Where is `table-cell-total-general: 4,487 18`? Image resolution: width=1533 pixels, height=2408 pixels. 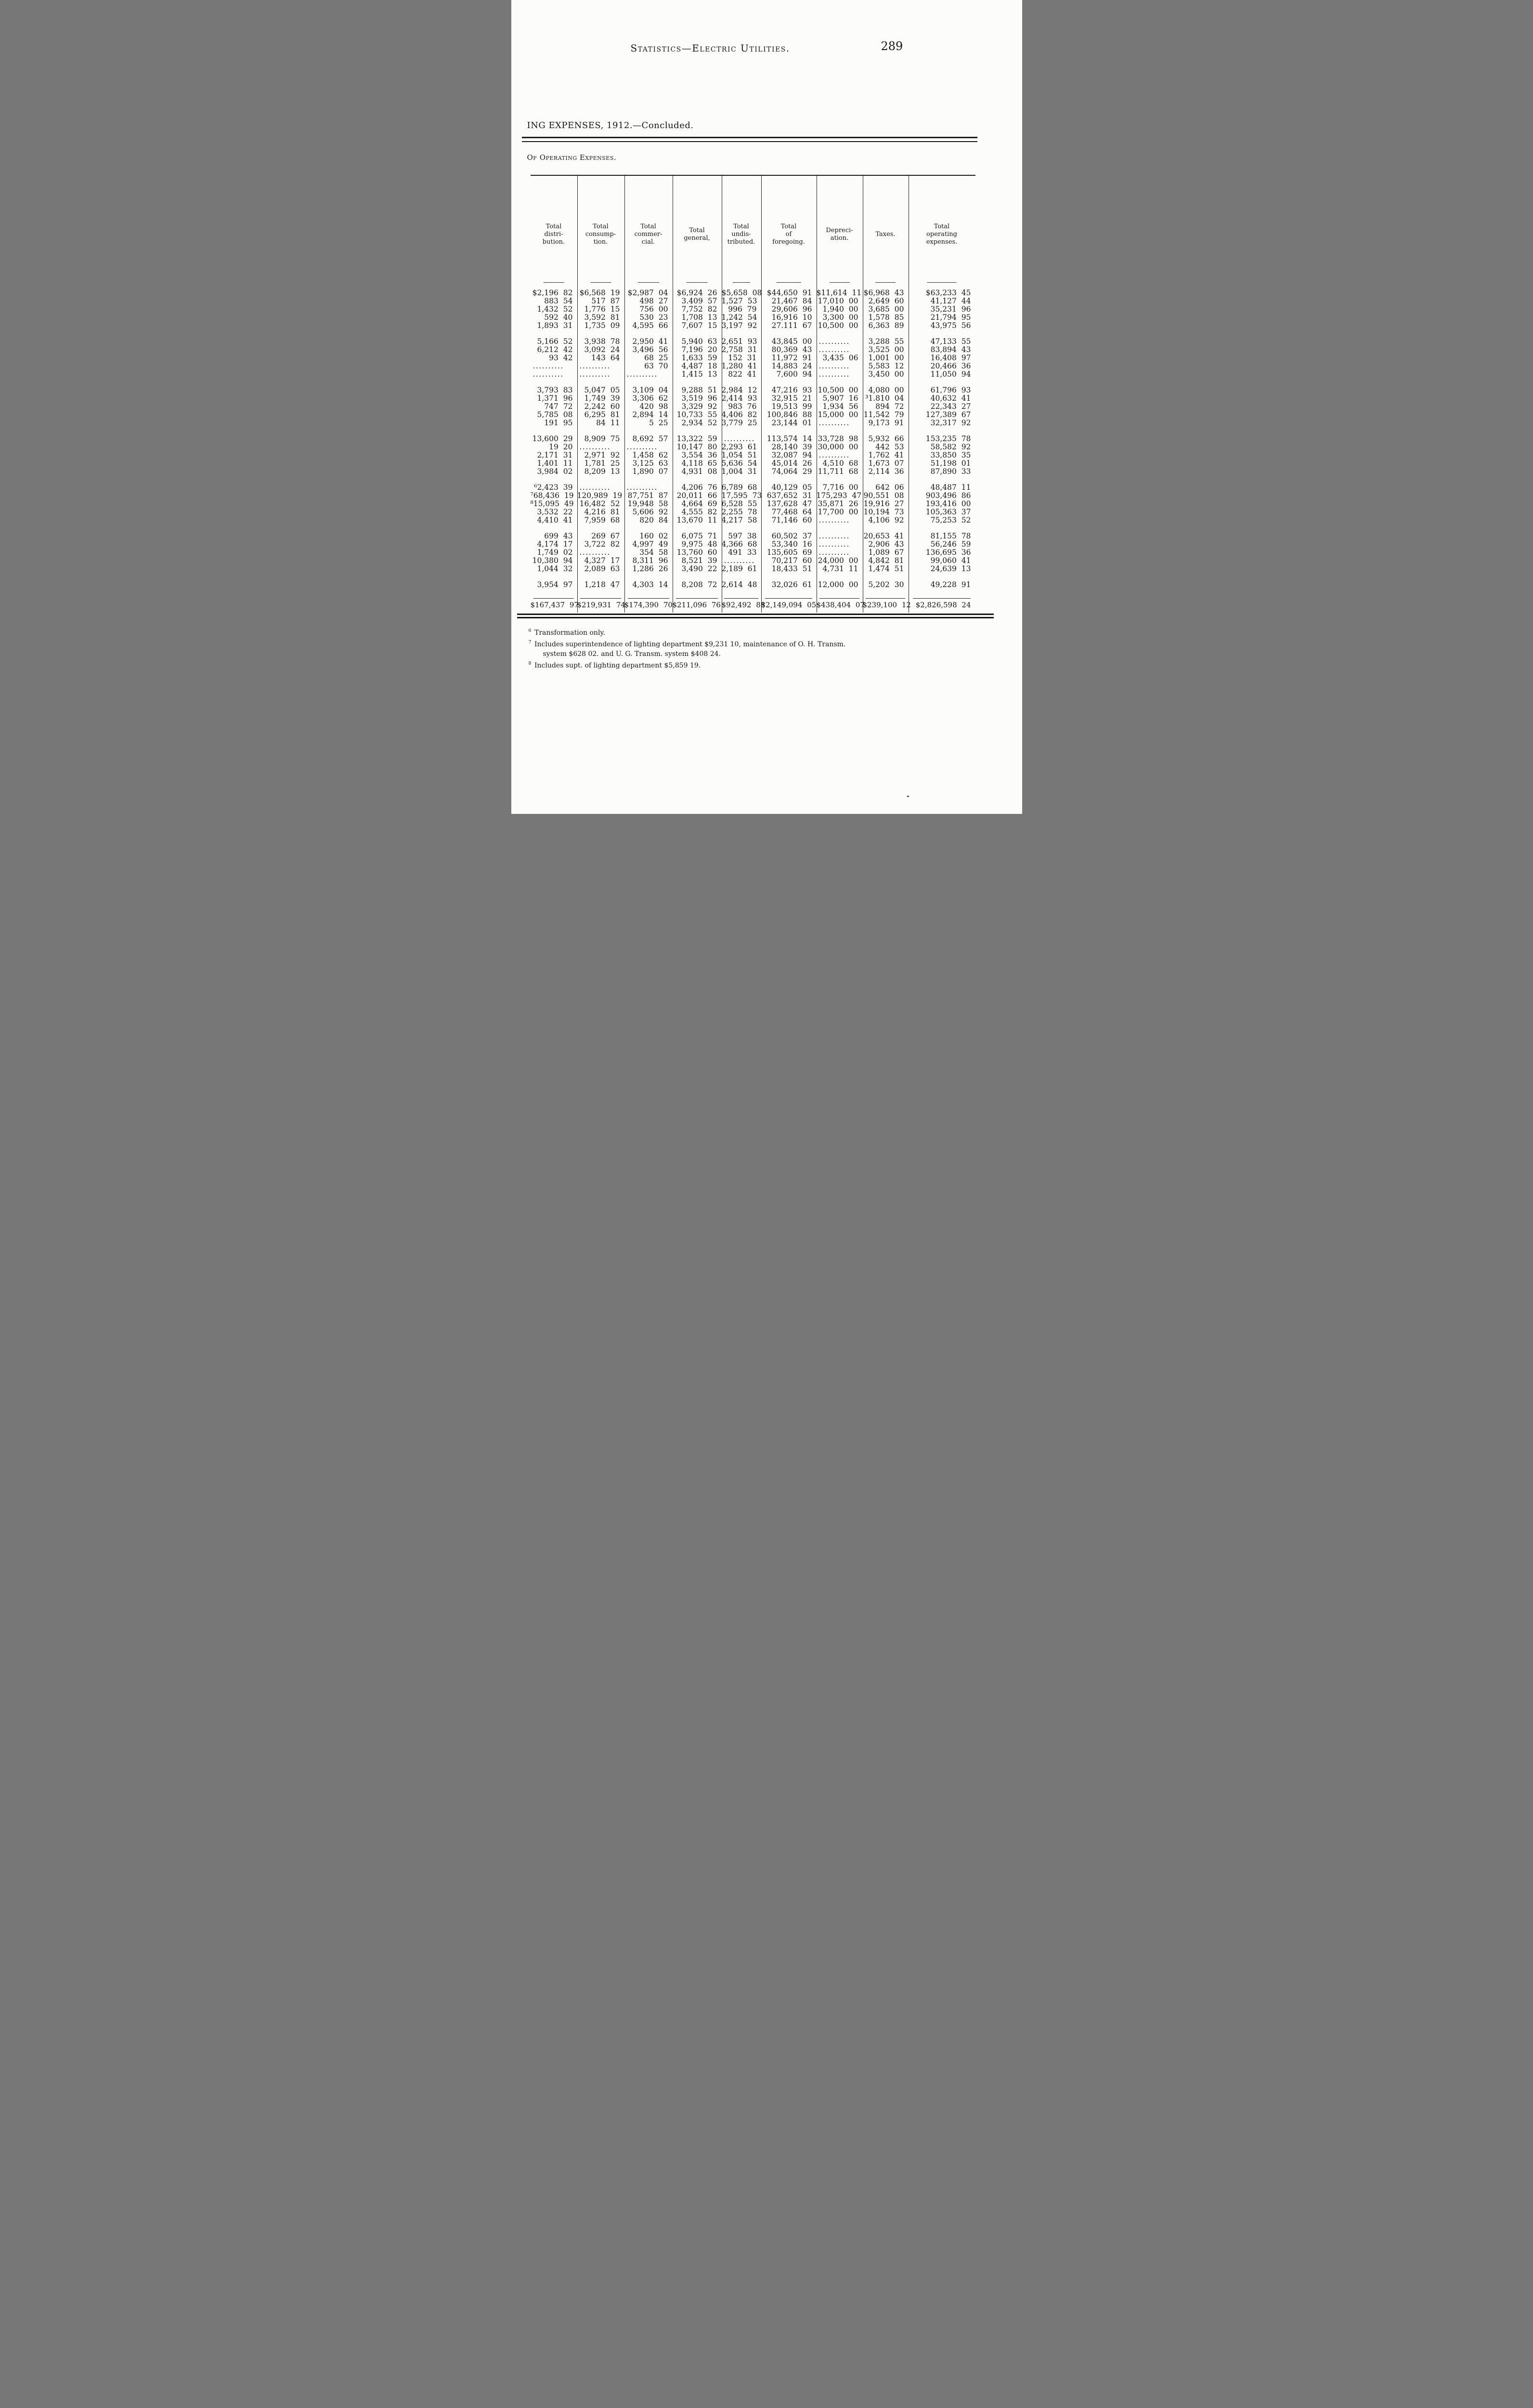
table-cell-total-general: 4,487 18 is located at coordinates (699, 366).